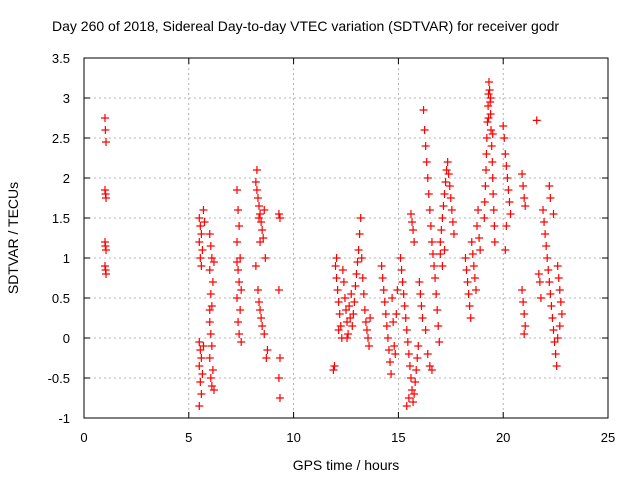 This screenshot has width=640, height=480. What do you see at coordinates (61, 58) in the screenshot?
I see `y-tick-label: 3.5` at bounding box center [61, 58].